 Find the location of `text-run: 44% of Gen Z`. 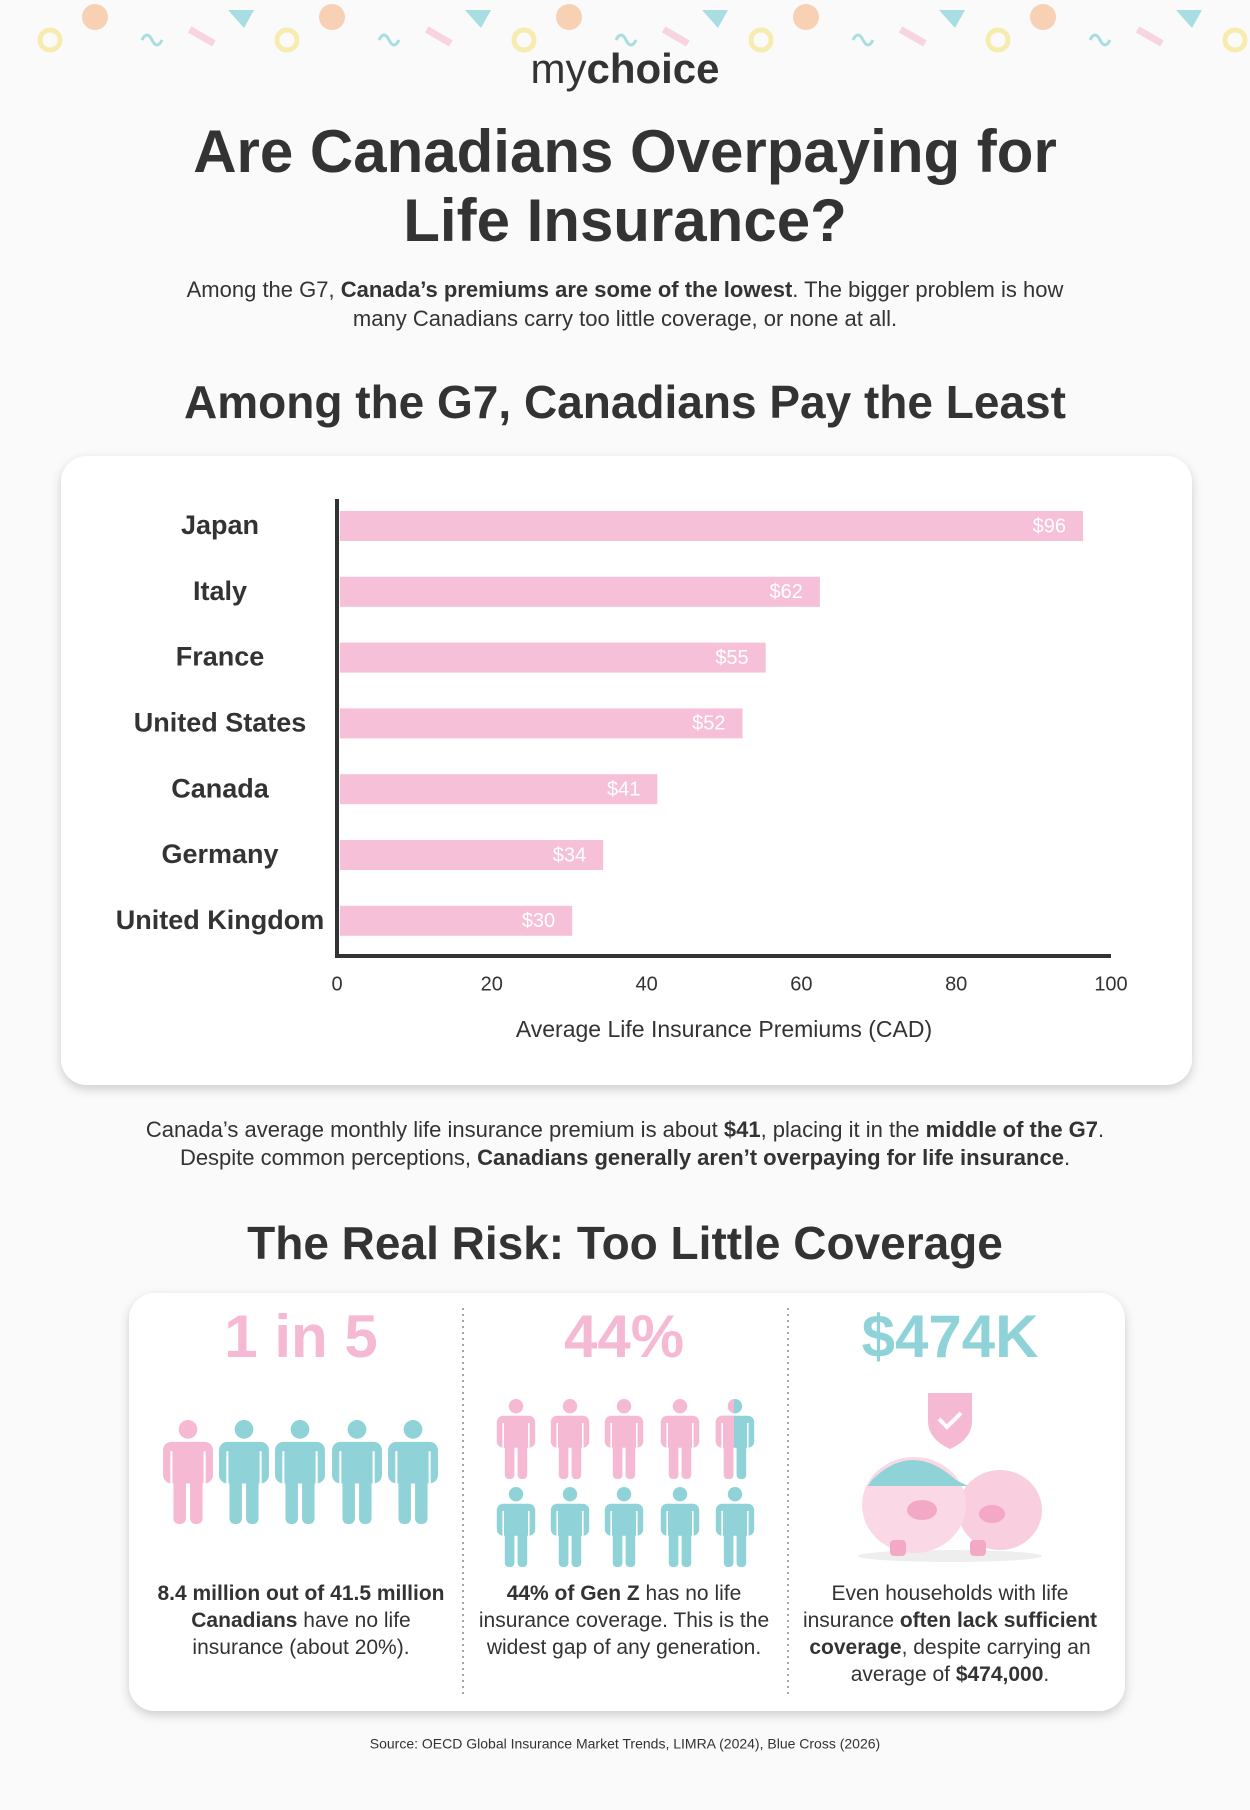

text-run: 44% of Gen Z is located at coordinates (573, 1593).